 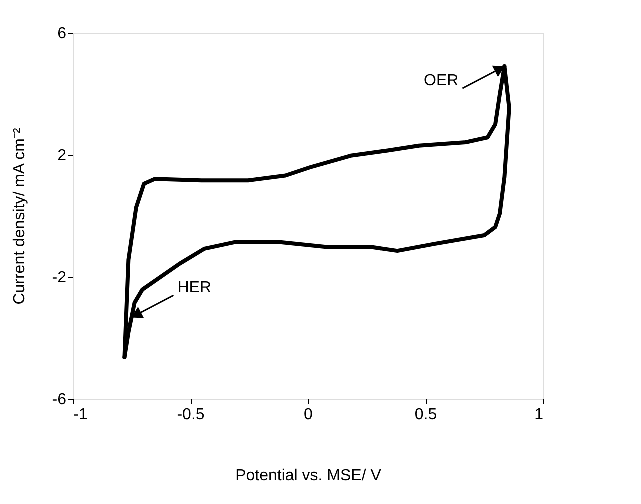 I want to click on y-axis-title: Current density/ mA cm⁻², so click(x=19, y=216).